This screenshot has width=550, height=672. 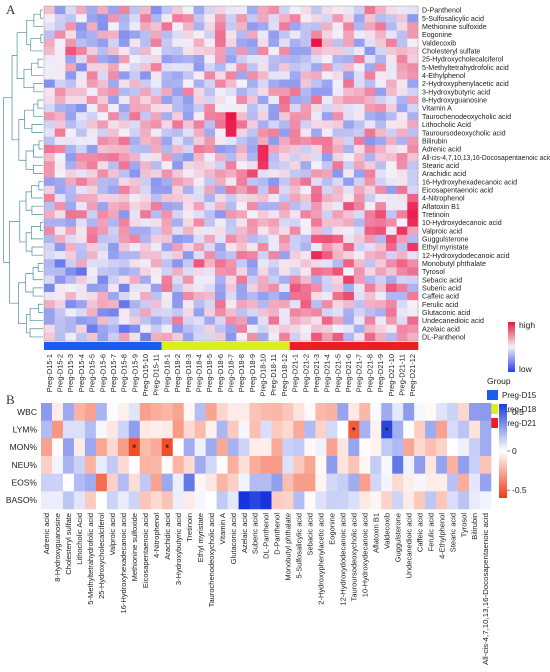 What do you see at coordinates (332, 447) in the screenshot?
I see `corr-cell-mon-eogonine` at bounding box center [332, 447].